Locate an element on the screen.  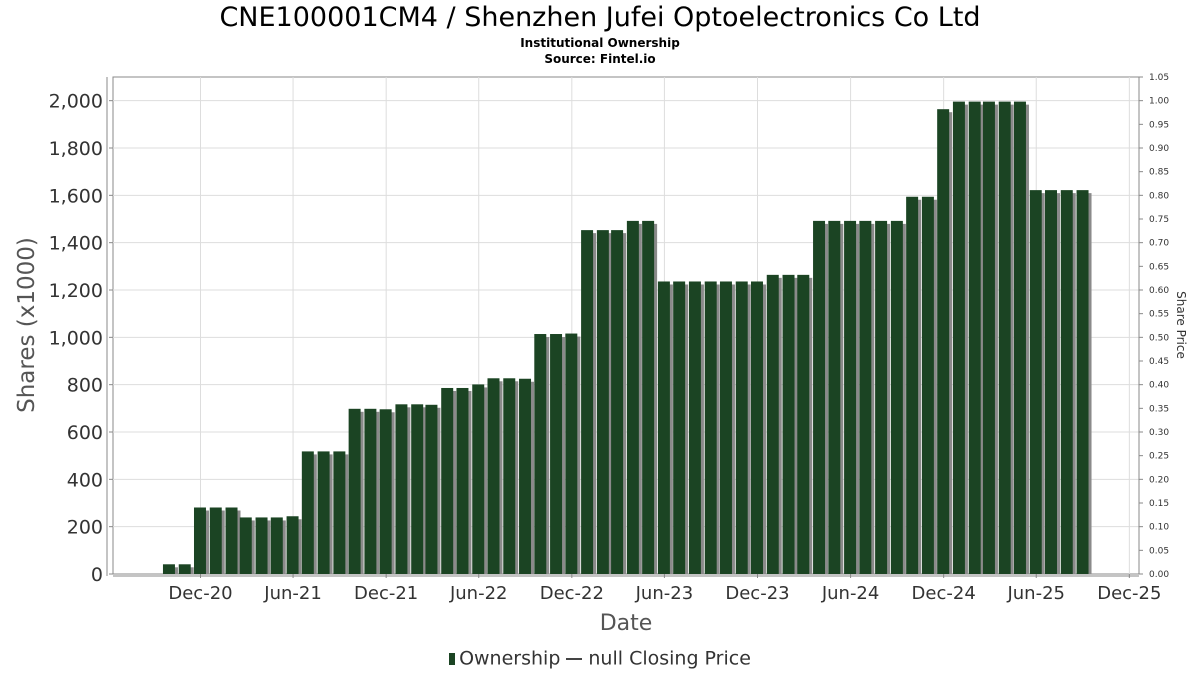
legend: Ownership null Closing Price is located at coordinates (600, 658).